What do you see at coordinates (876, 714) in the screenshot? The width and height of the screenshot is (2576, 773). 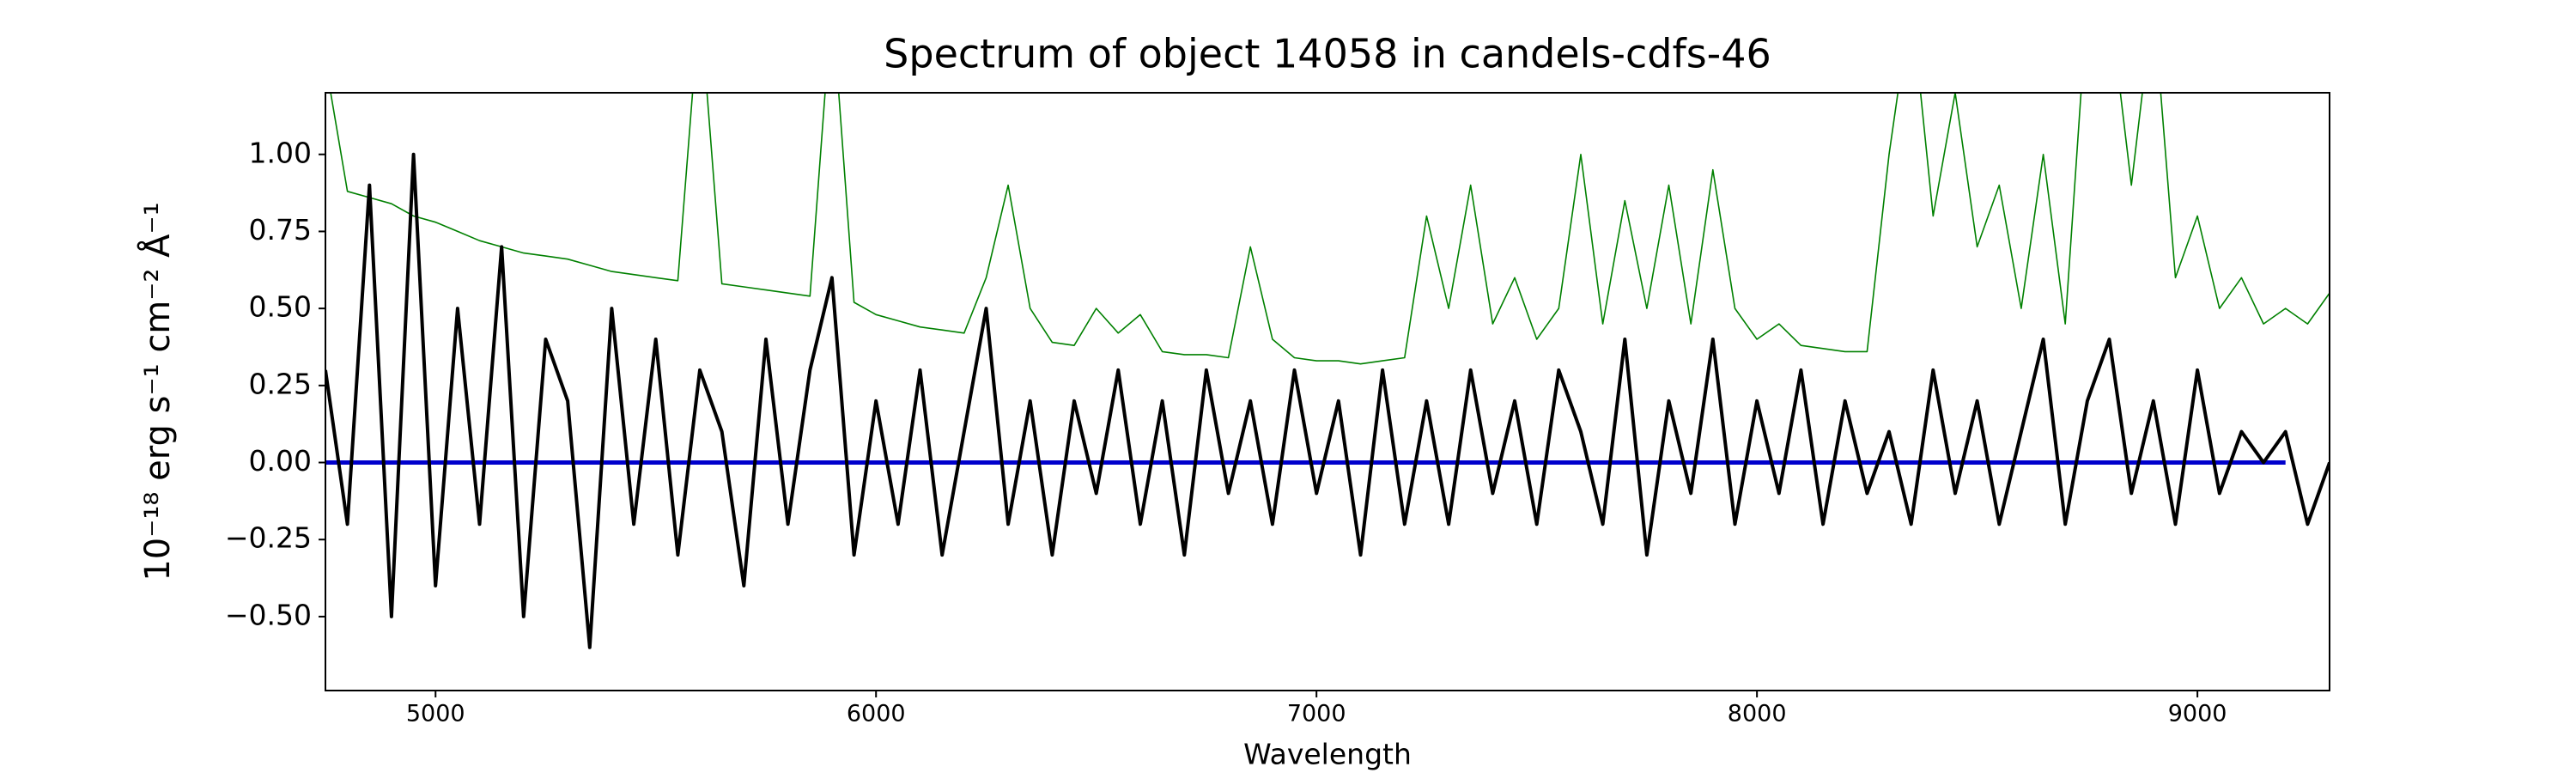 I see `x-tick-label: 6000` at bounding box center [876, 714].